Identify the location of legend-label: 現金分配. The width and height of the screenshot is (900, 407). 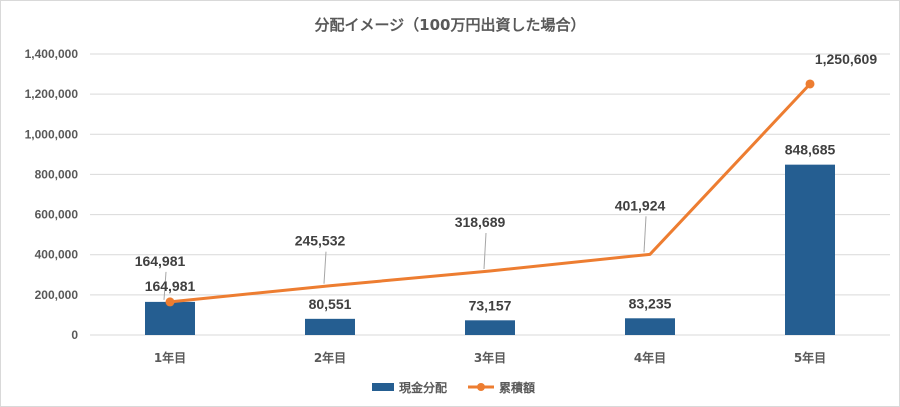
(423, 387).